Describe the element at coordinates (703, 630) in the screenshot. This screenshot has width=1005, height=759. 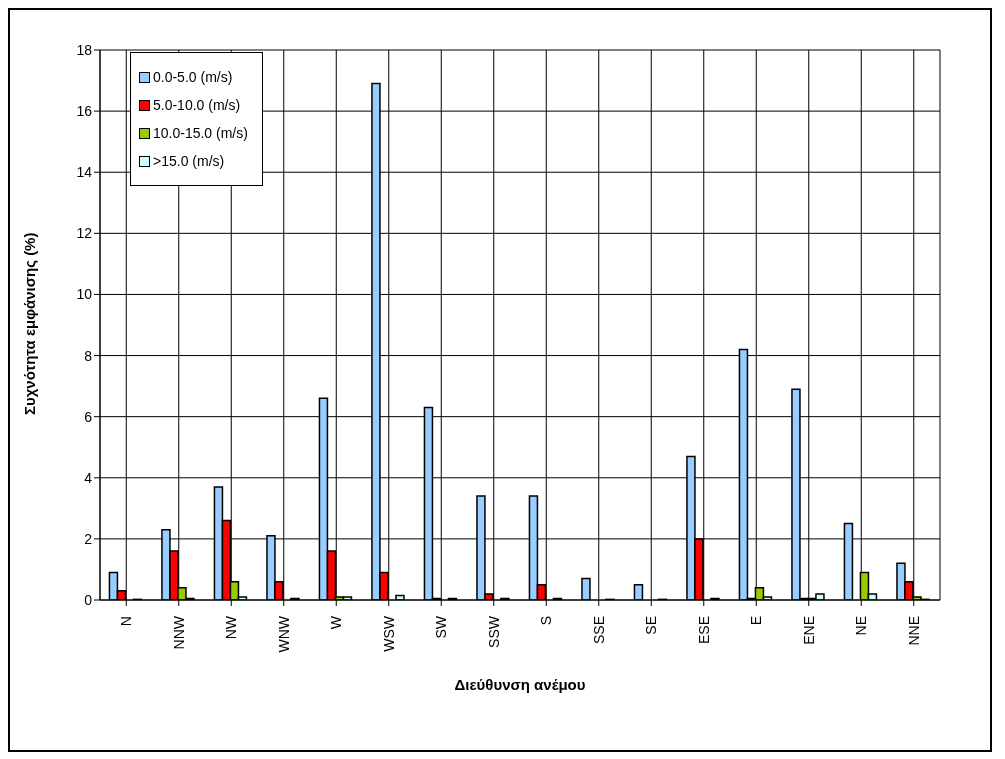
I see `x-tick-label: ESE` at that location.